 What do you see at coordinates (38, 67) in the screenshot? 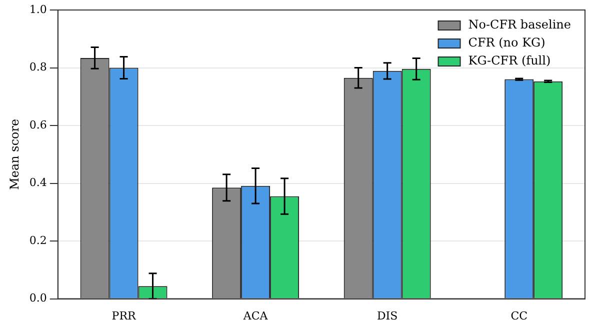
I see `y-tick-label: 0.8` at bounding box center [38, 67].